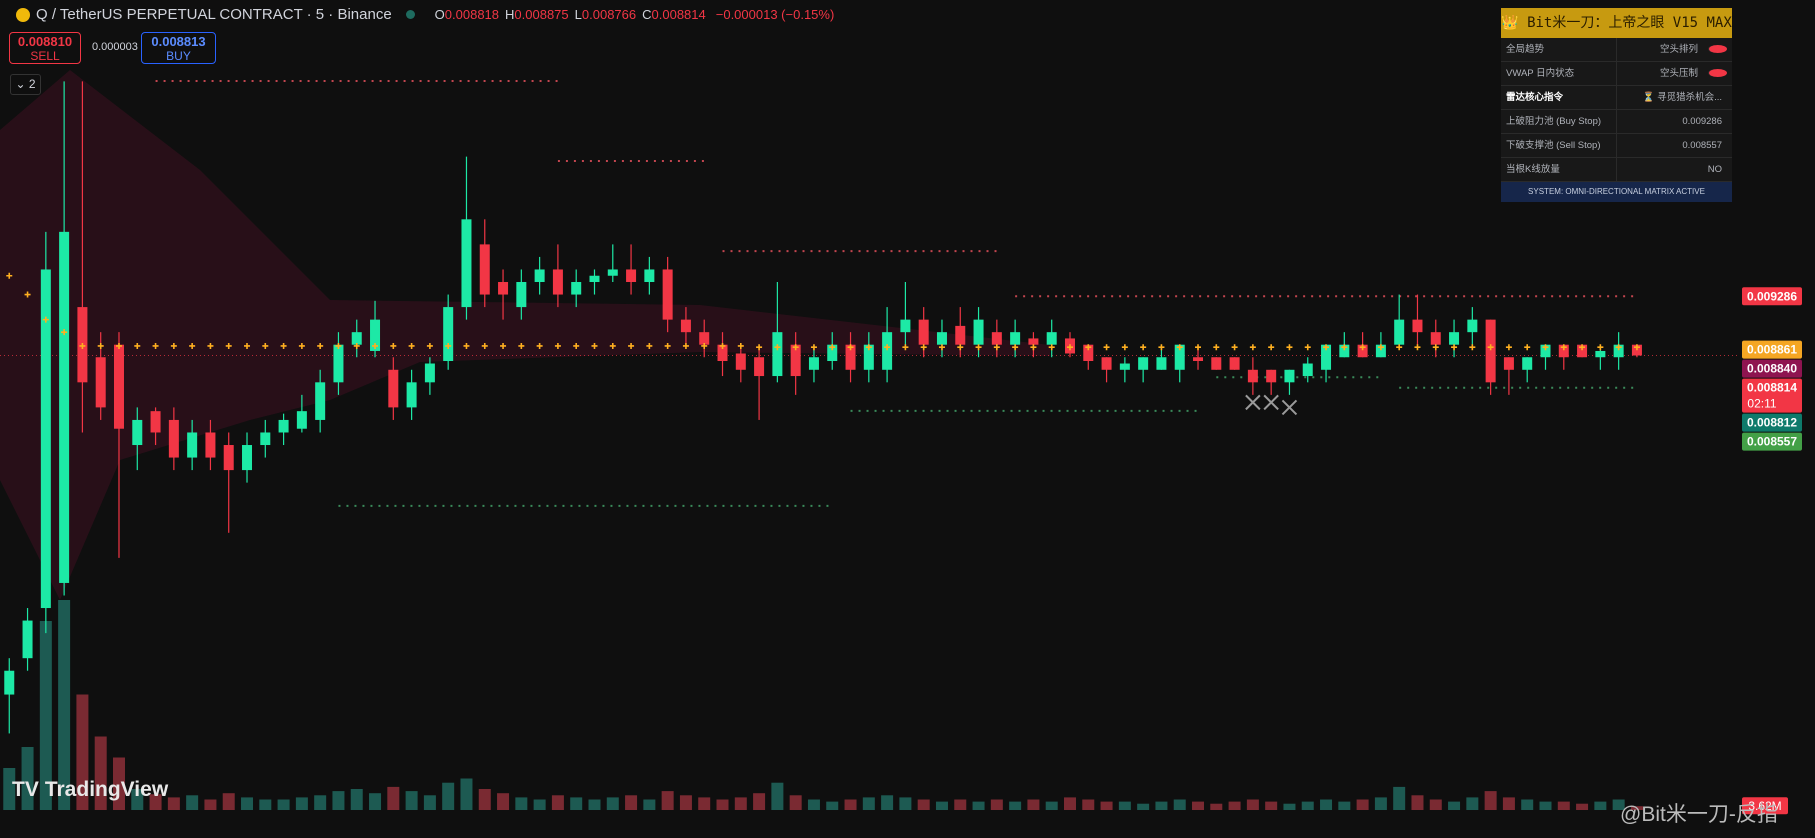  I want to click on price-label-text: 0.008812, so click(1772, 423).